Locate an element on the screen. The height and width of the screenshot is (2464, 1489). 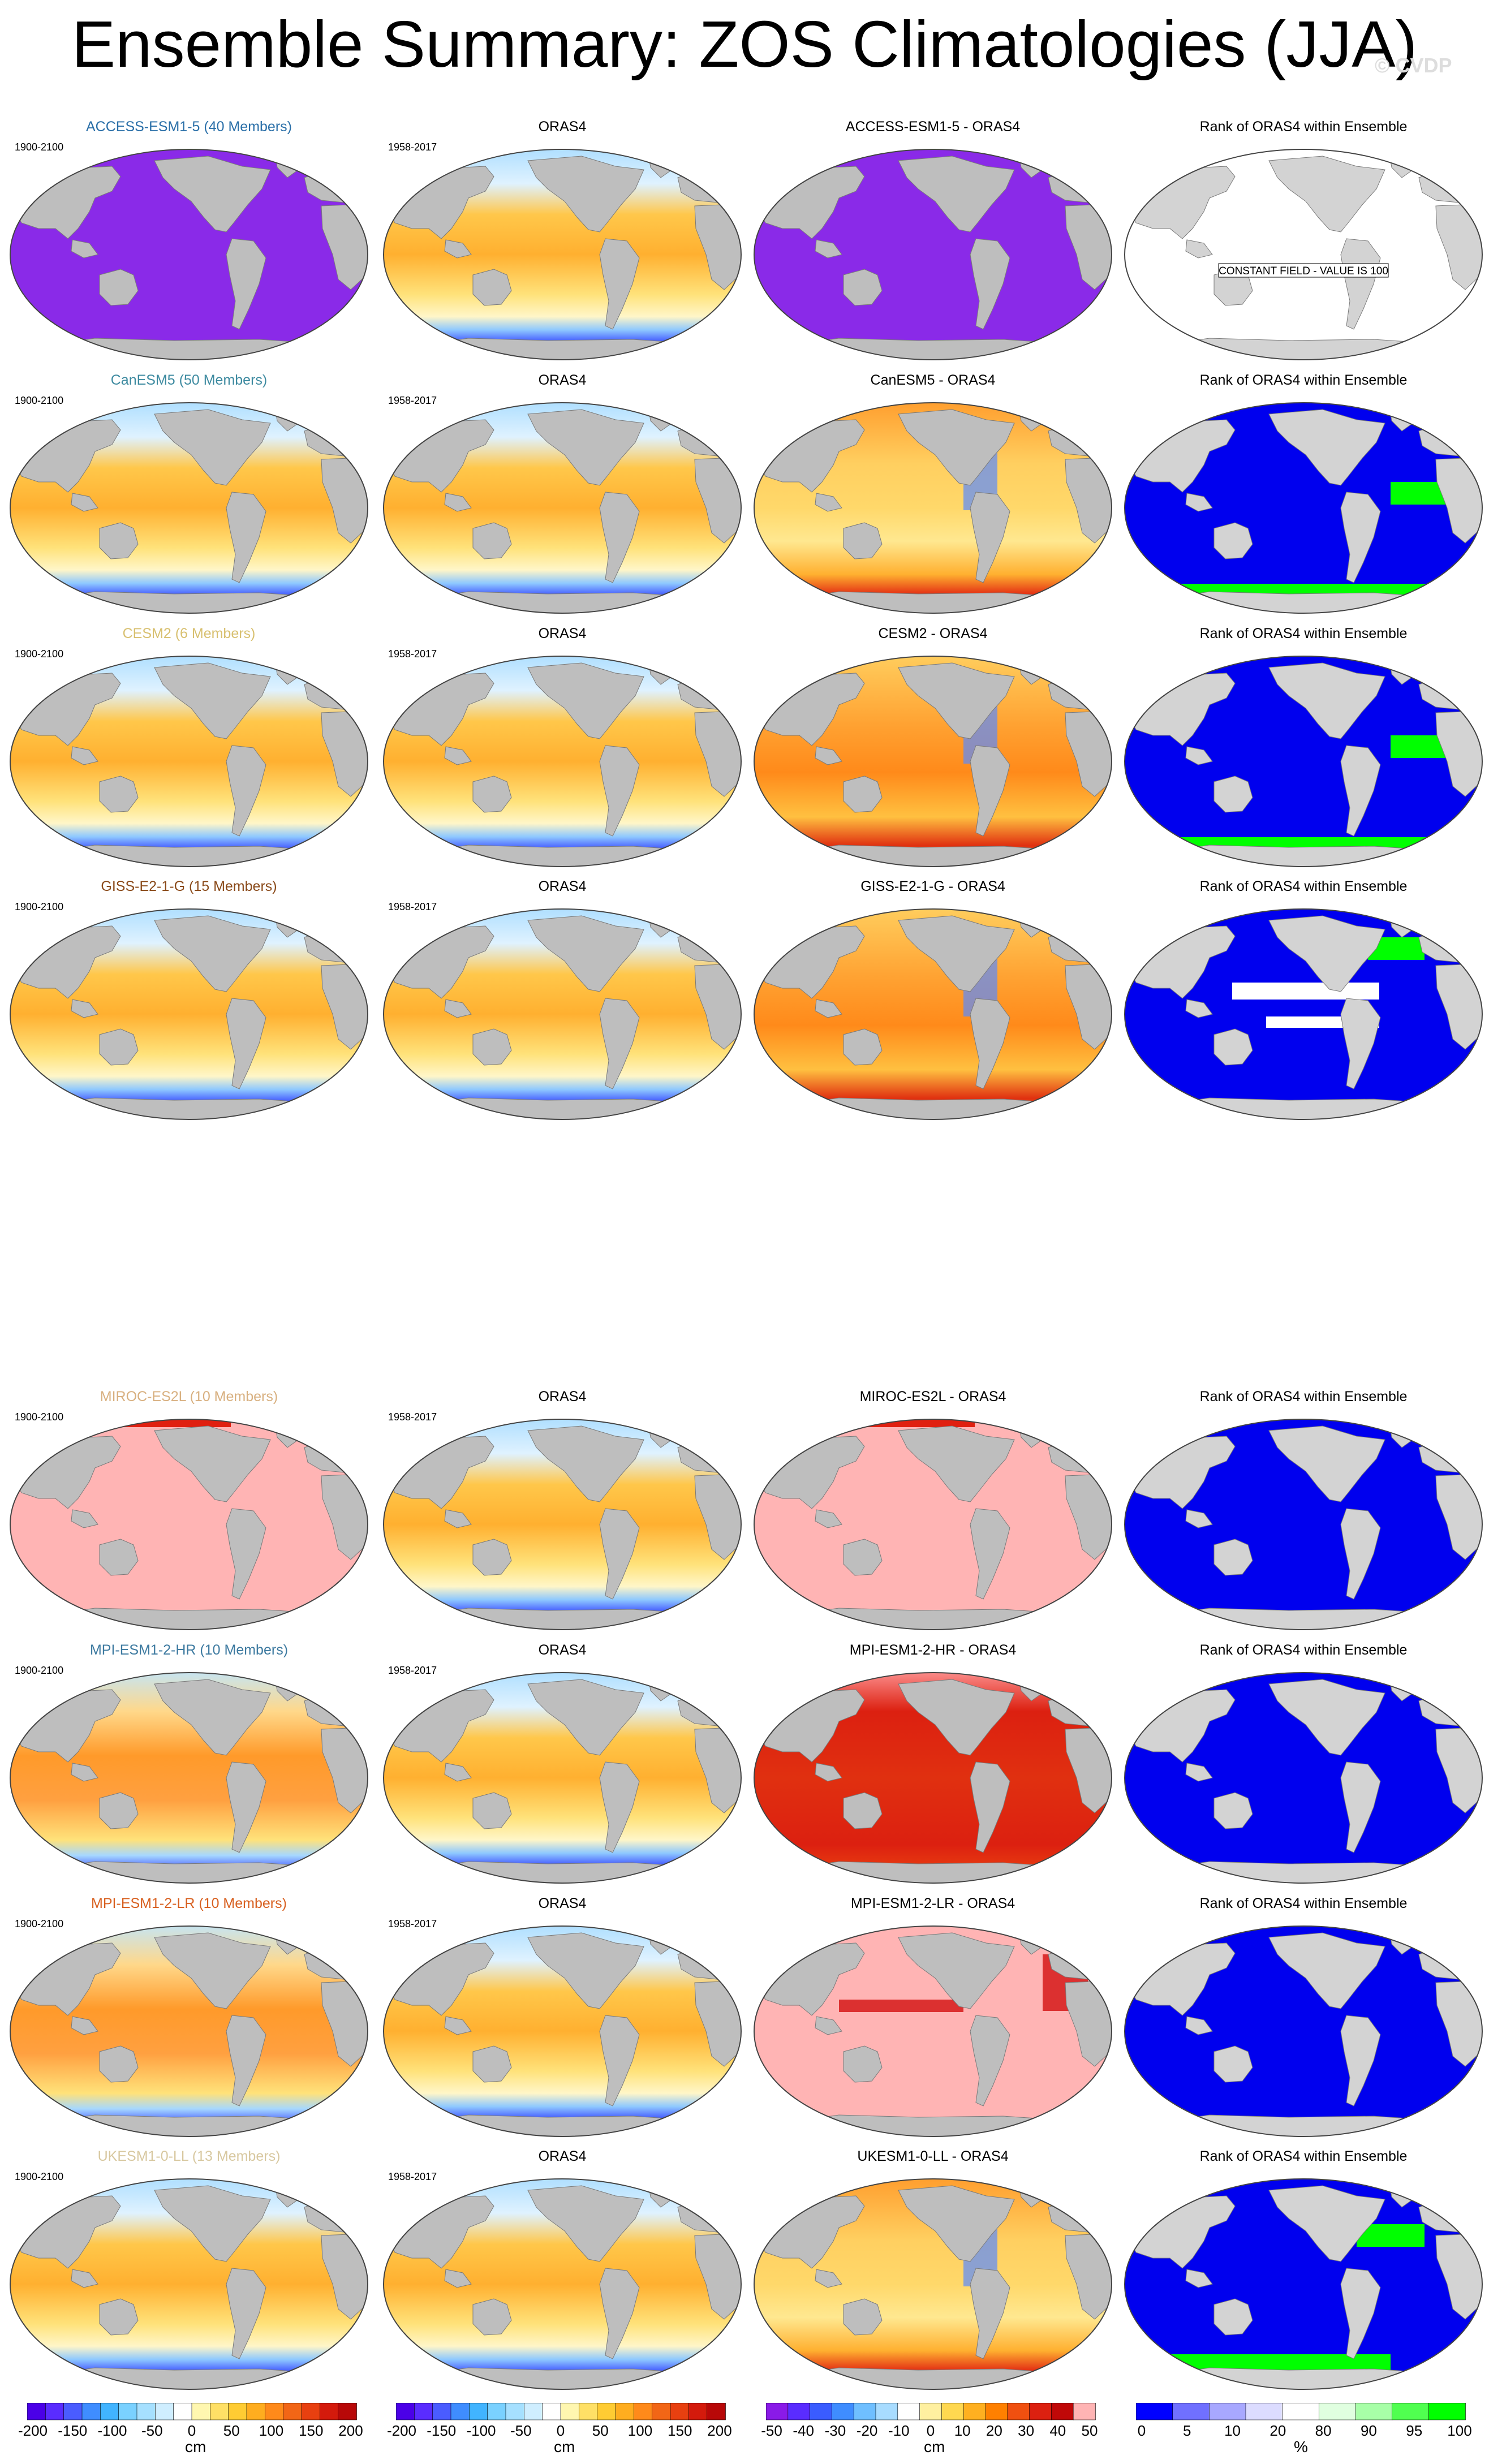
row2-difference-map is located at coordinates (933, 508).